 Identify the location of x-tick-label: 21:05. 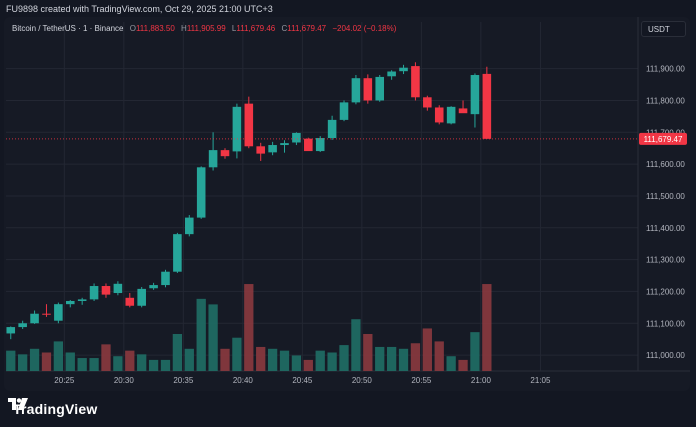
(540, 380).